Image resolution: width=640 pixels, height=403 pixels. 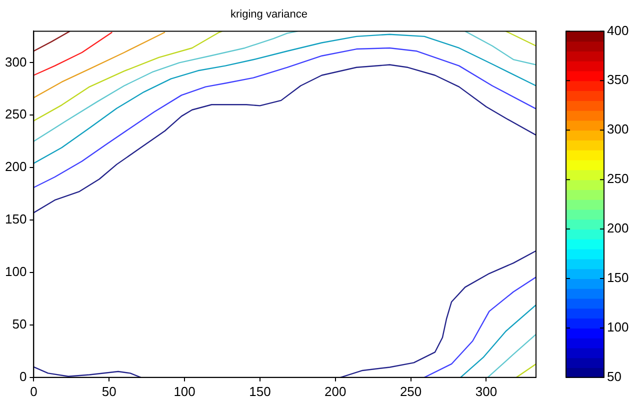 I want to click on x-tick-label: 200, so click(x=335, y=391).